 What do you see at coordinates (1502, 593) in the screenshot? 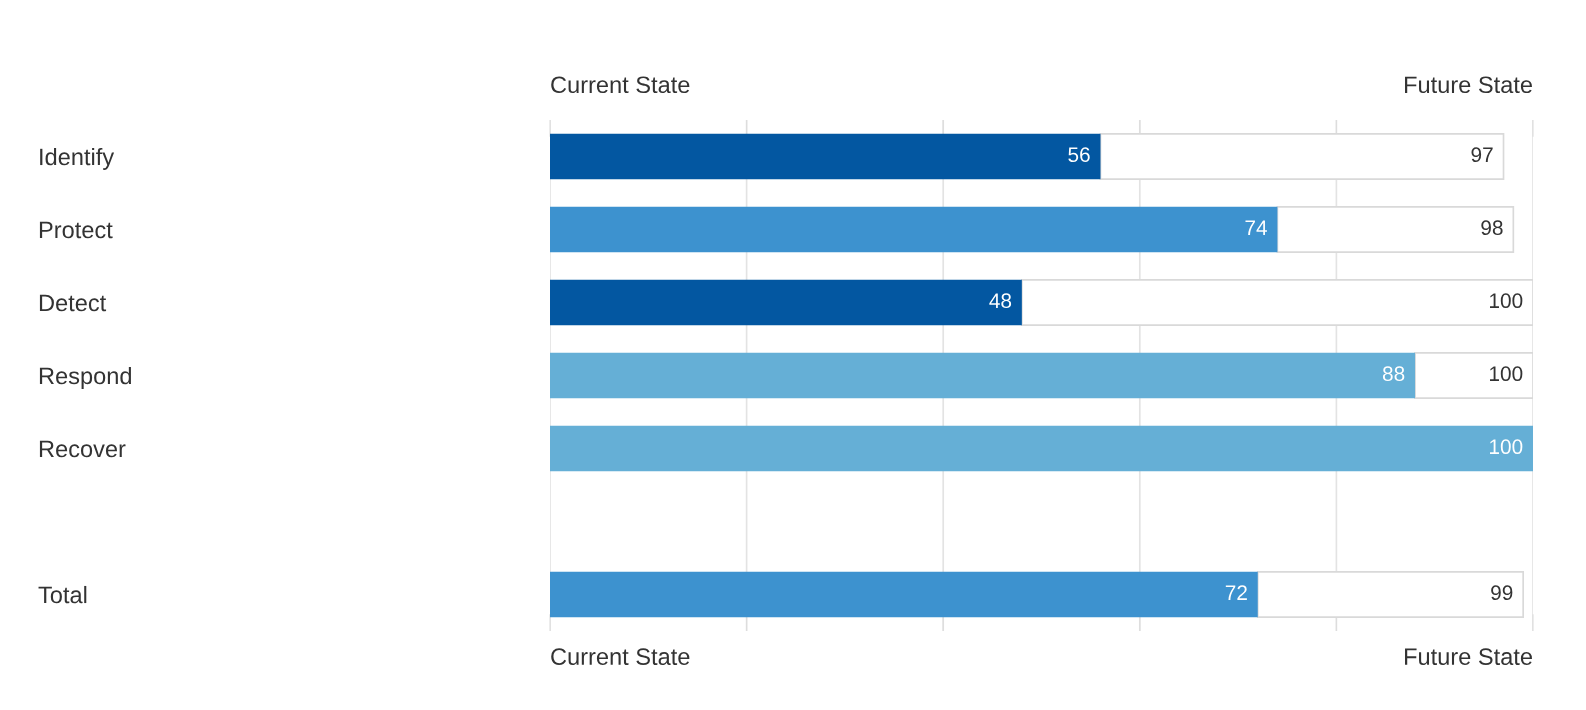
I see `total-label: 99` at bounding box center [1502, 593].